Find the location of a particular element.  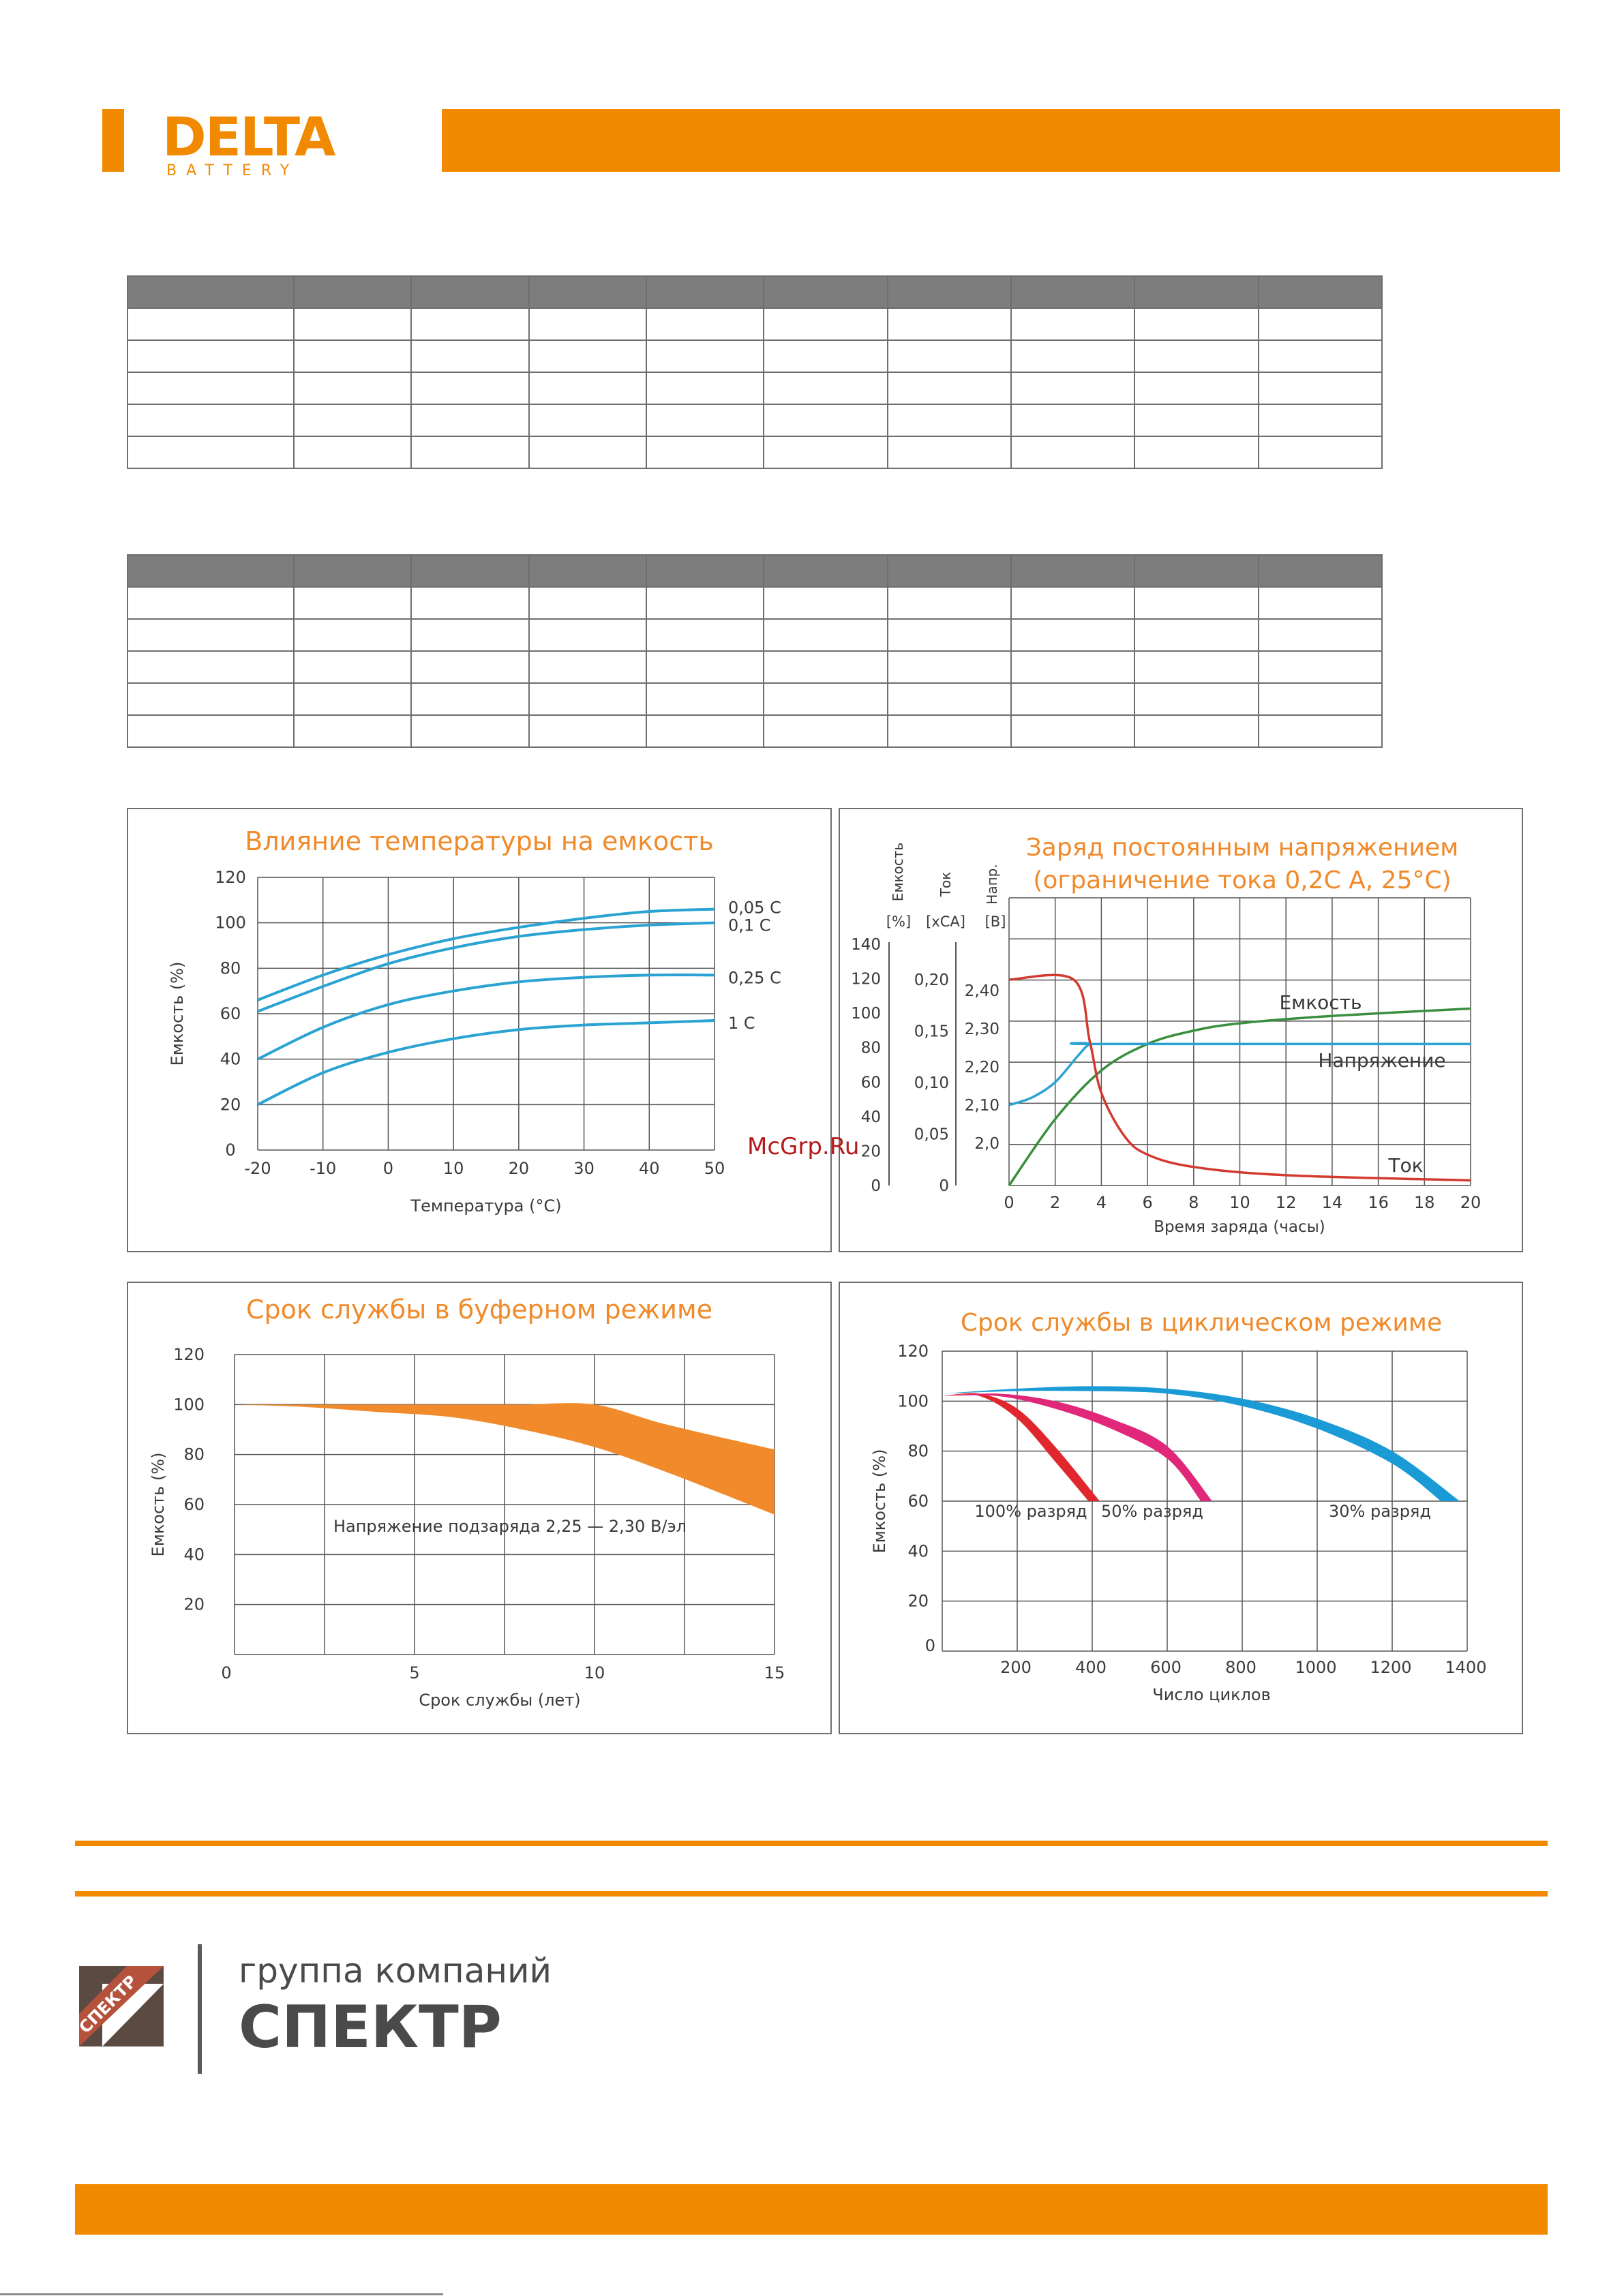

chart-title: Срок службы в буферном режиме is located at coordinates (479, 1310).